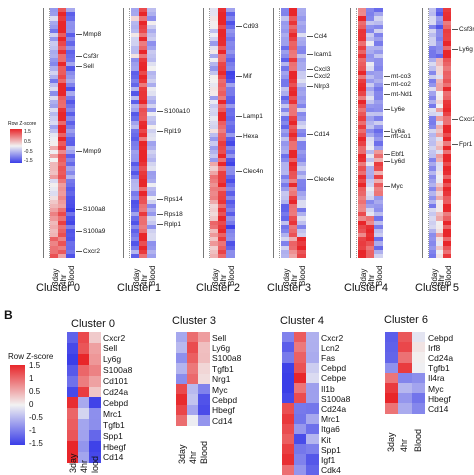  I want to click on gene-label: Myc, so click(393, 186).